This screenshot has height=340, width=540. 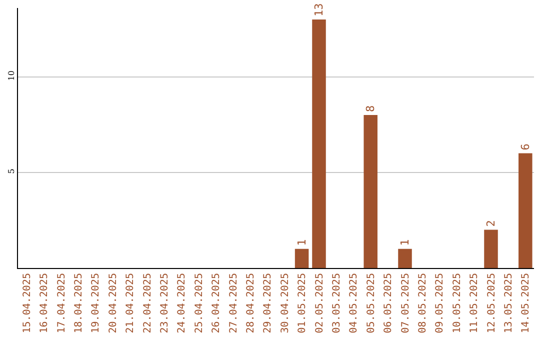 What do you see at coordinates (371, 108) in the screenshot?
I see `data-label: 8` at bounding box center [371, 108].